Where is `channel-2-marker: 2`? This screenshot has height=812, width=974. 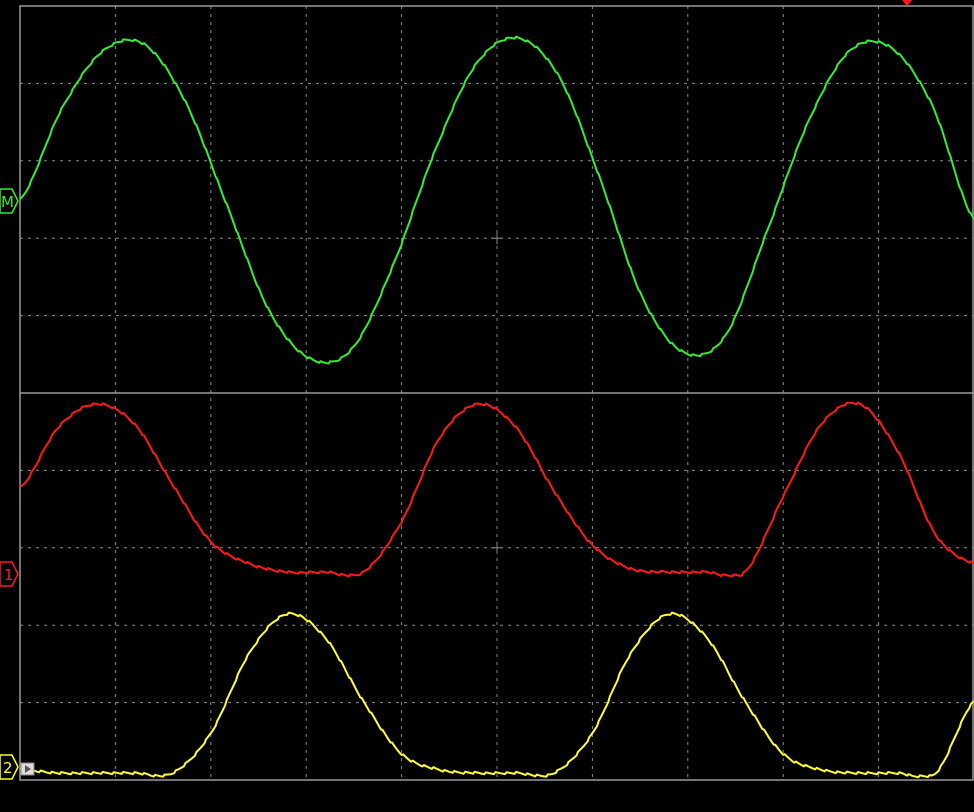
channel-2-marker: 2 is located at coordinates (9, 767).